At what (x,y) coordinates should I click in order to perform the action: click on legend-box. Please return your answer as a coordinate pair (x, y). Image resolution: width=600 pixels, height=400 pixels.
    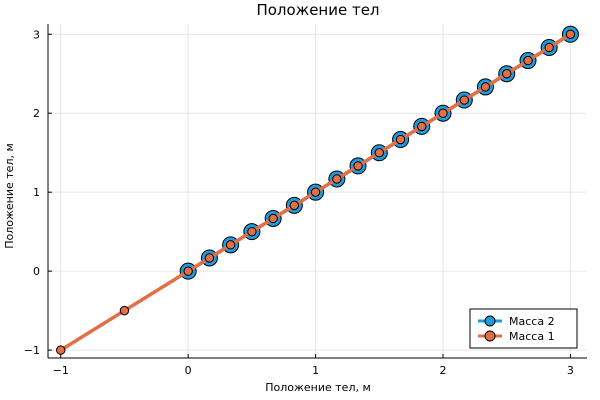
    Looking at the image, I should click on (523, 328).